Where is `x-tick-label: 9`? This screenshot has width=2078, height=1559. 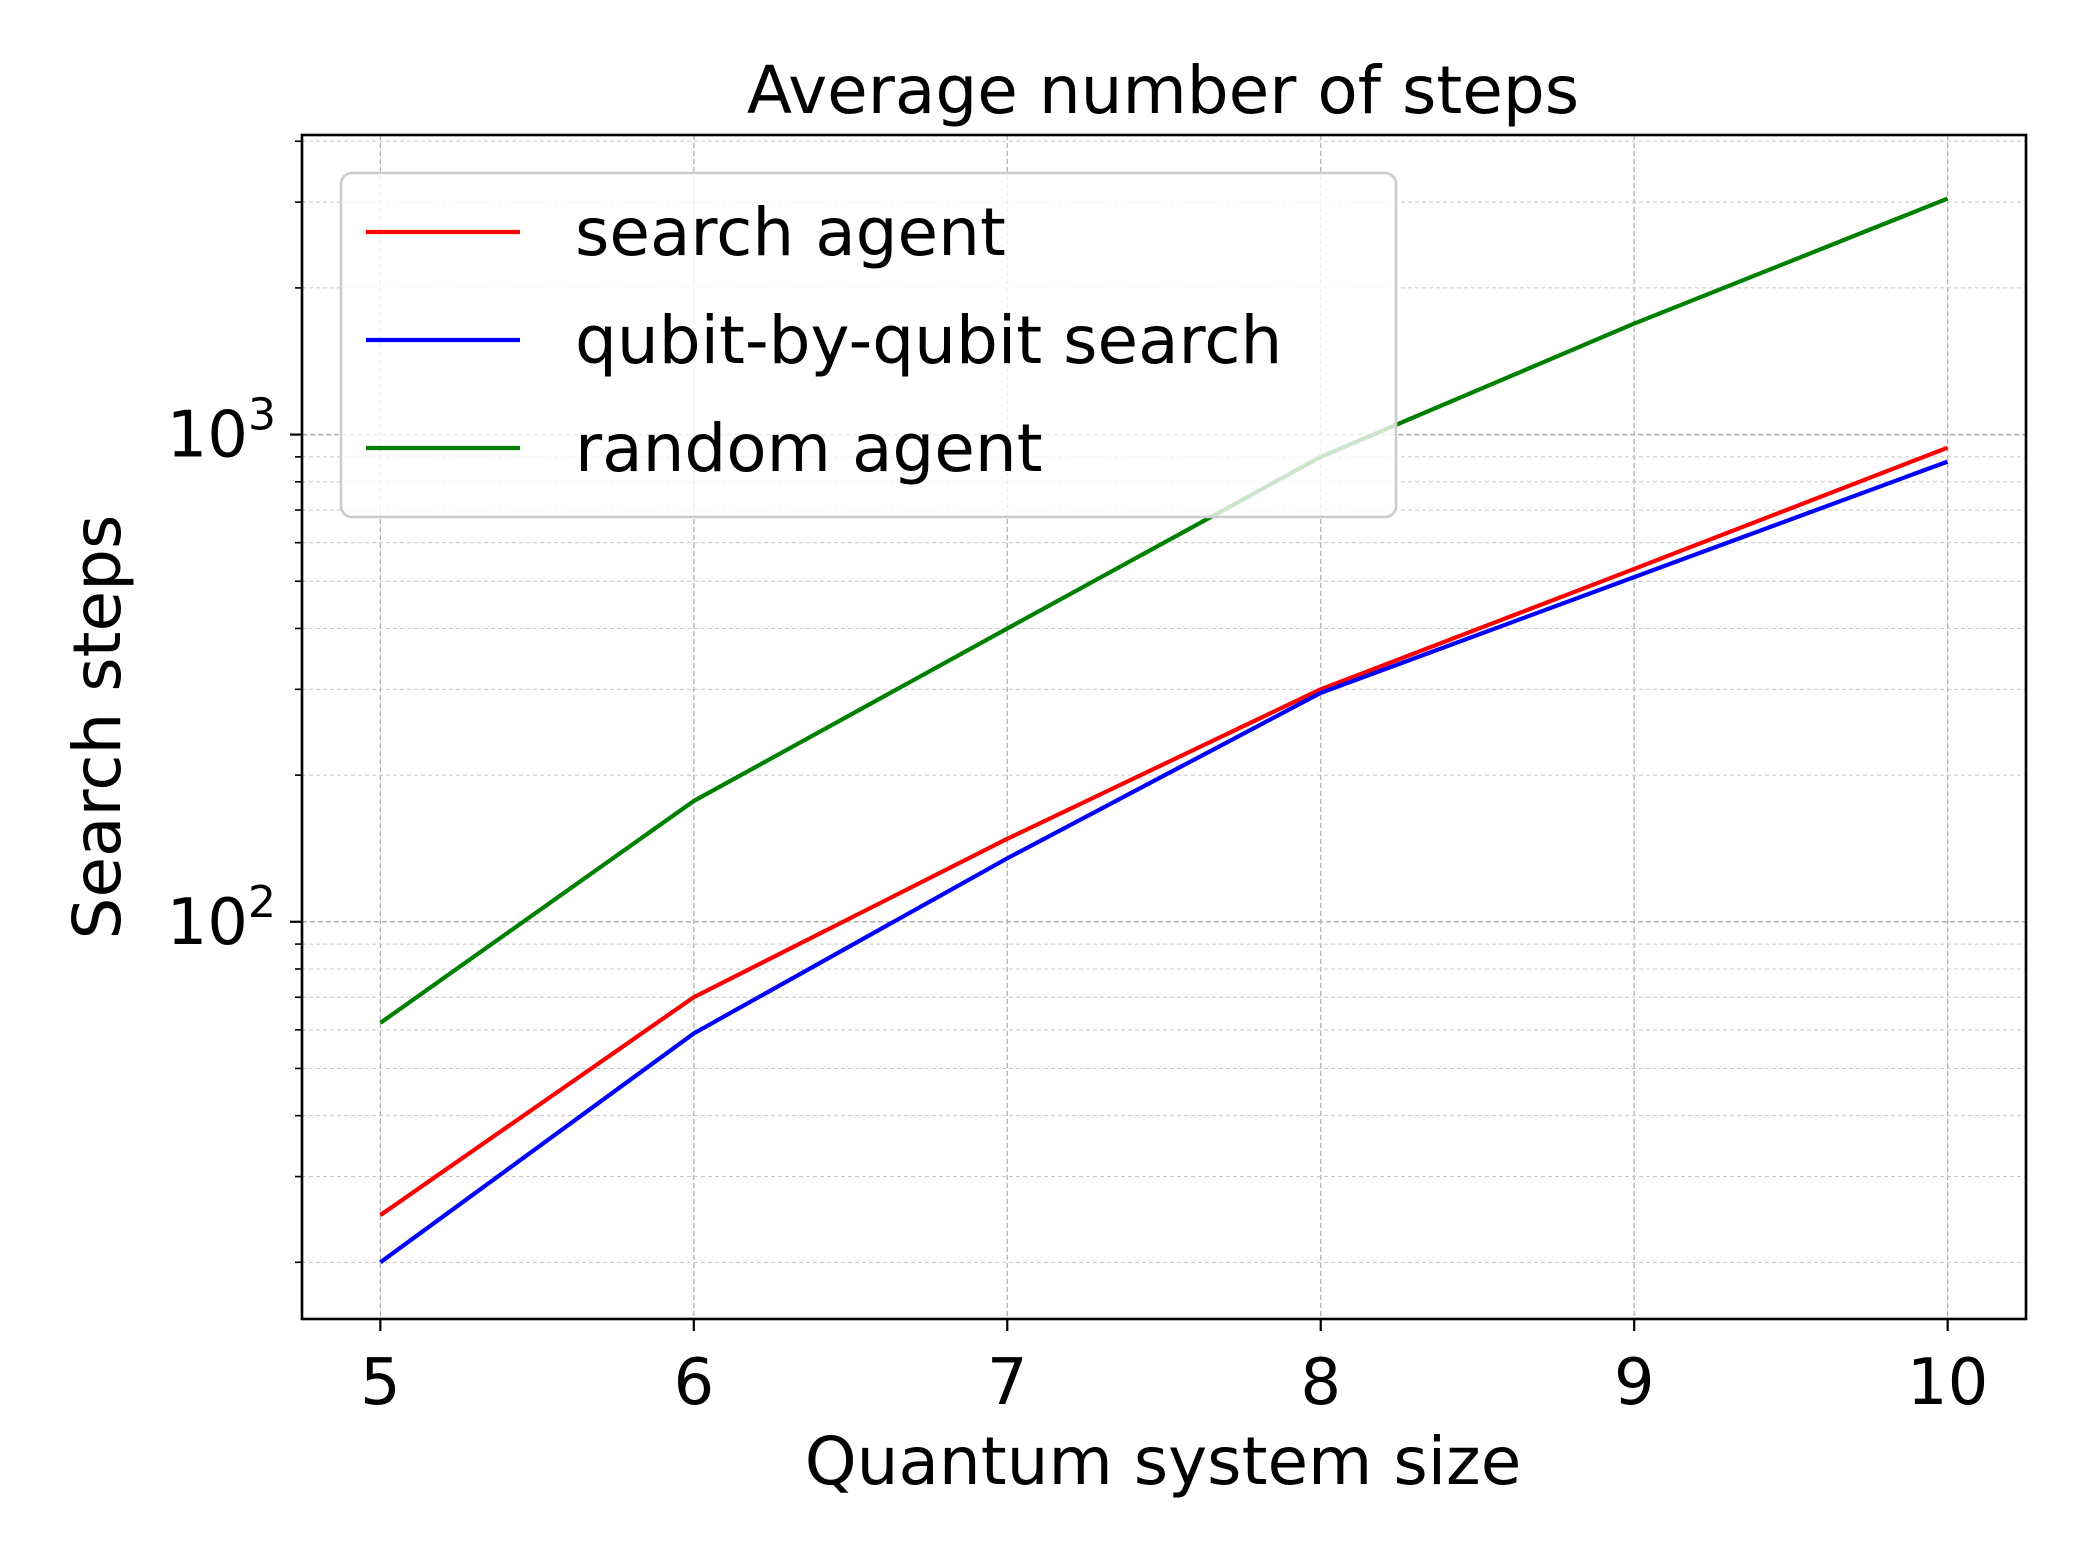 x-tick-label: 9 is located at coordinates (1634, 1383).